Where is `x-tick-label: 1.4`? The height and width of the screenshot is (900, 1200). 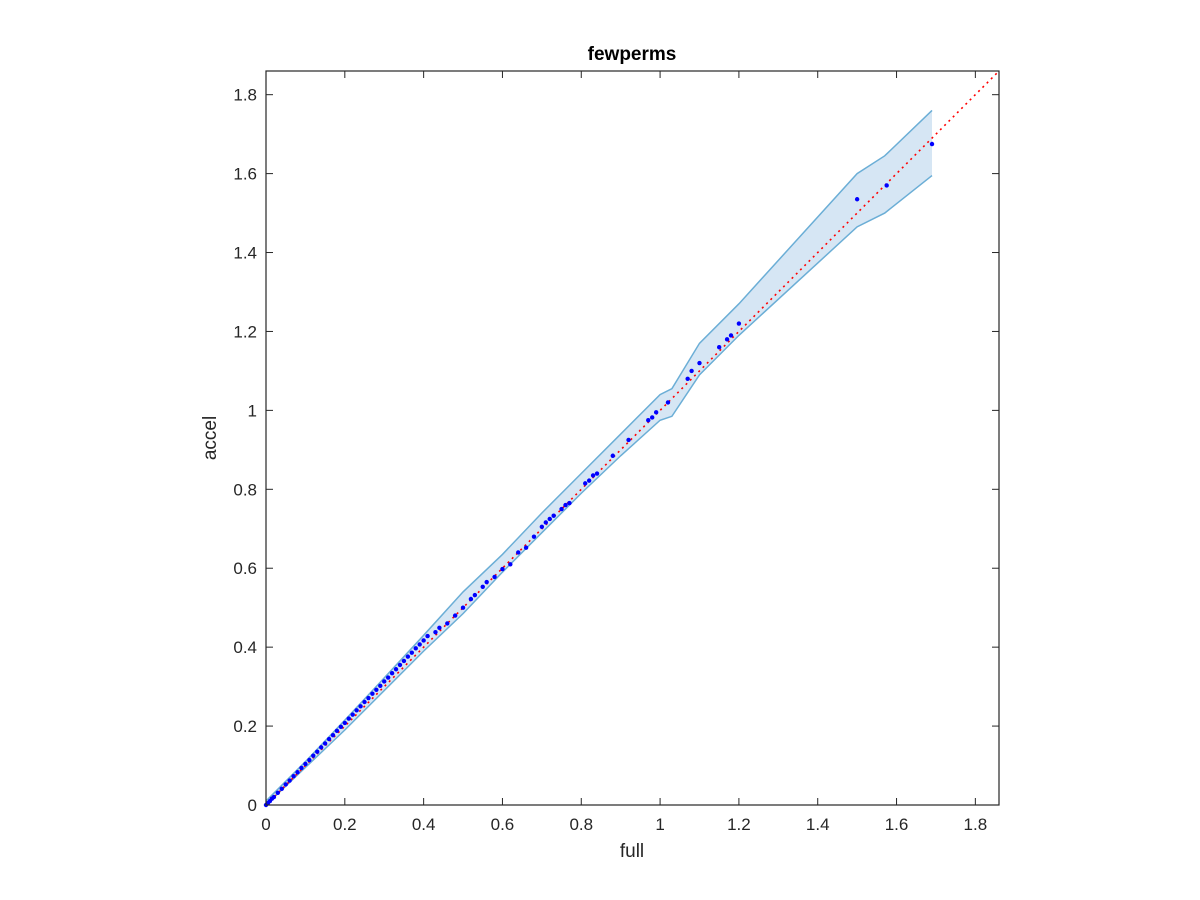
x-tick-label: 1.4 is located at coordinates (818, 824).